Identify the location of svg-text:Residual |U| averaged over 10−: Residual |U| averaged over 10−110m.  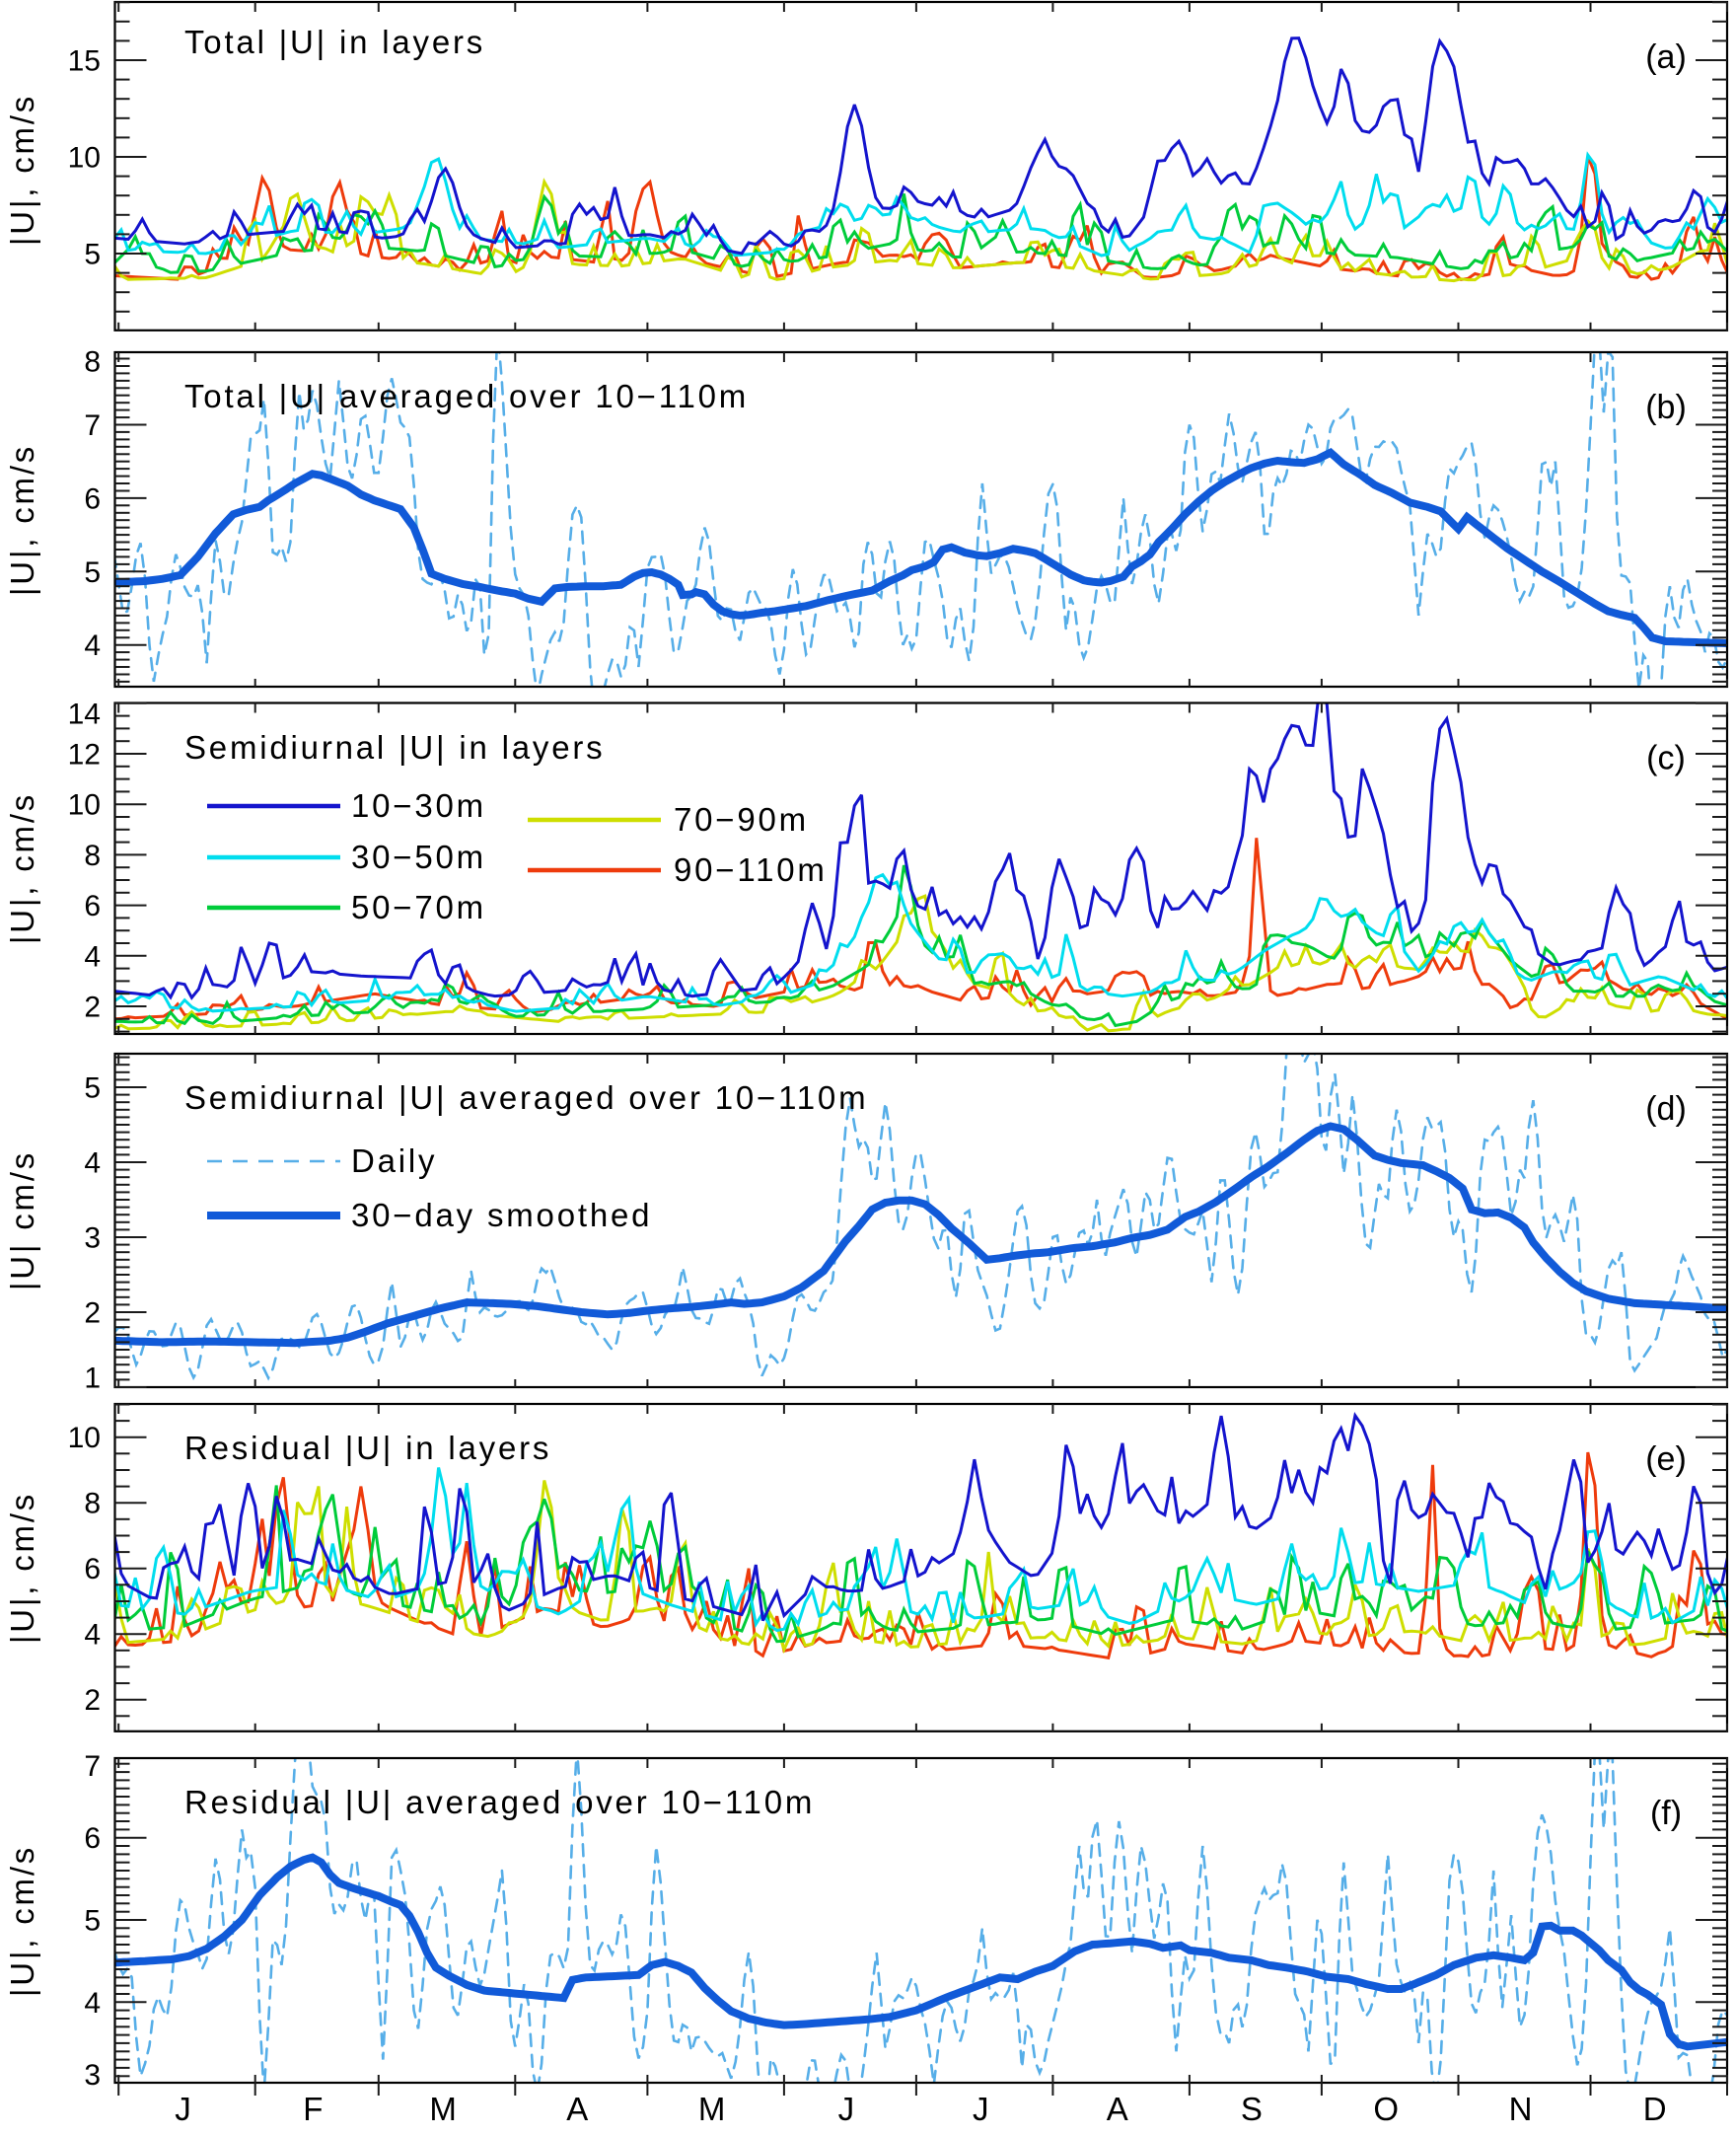
(499, 1802).